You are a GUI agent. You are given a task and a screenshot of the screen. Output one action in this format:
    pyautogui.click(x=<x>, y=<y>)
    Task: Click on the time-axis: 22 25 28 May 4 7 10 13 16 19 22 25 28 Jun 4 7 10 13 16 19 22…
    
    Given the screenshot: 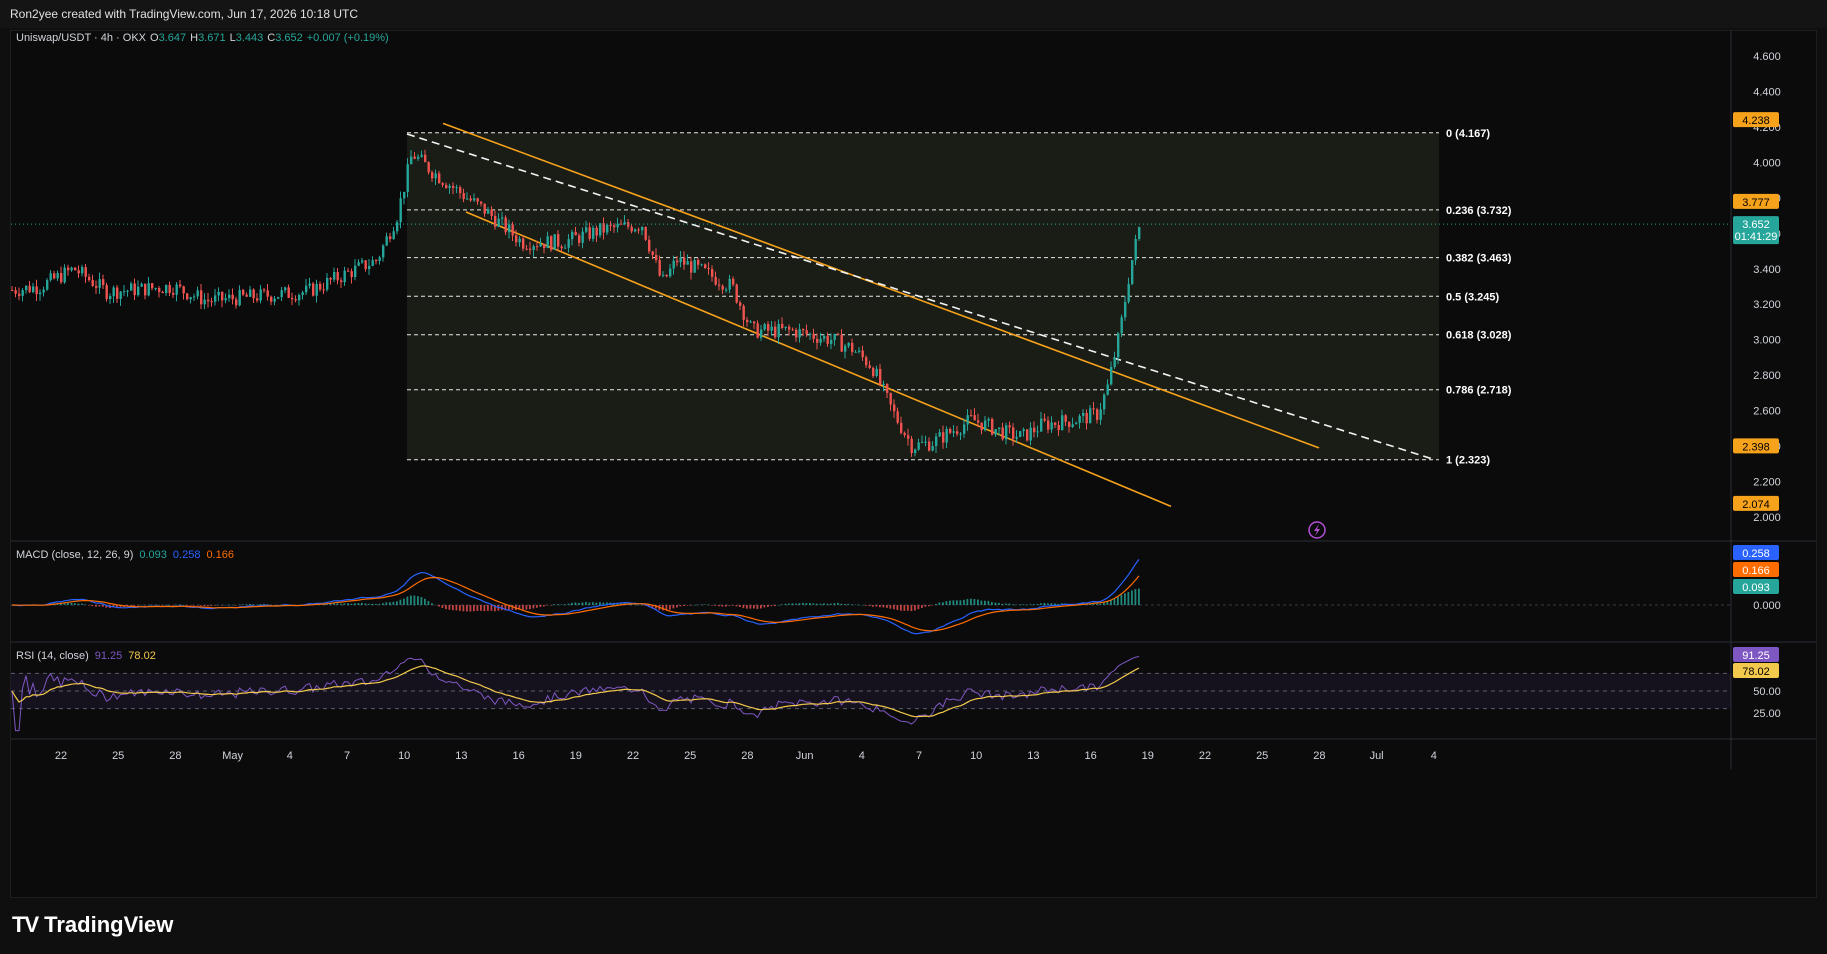 What is the action you would take?
    pyautogui.click(x=746, y=756)
    